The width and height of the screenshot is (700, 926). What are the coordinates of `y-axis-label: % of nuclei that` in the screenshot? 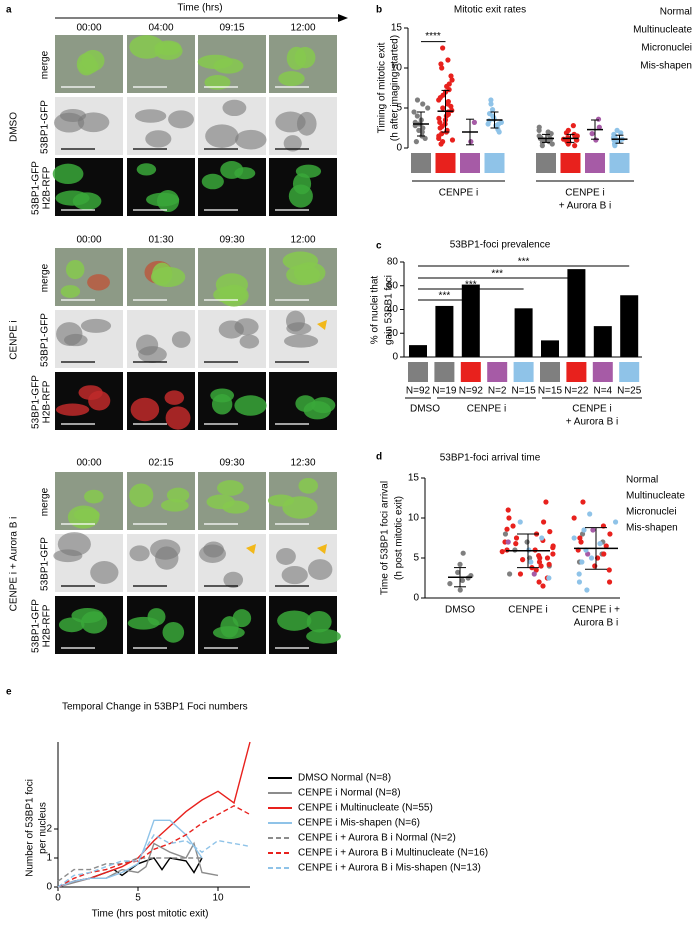 It's located at (375, 310).